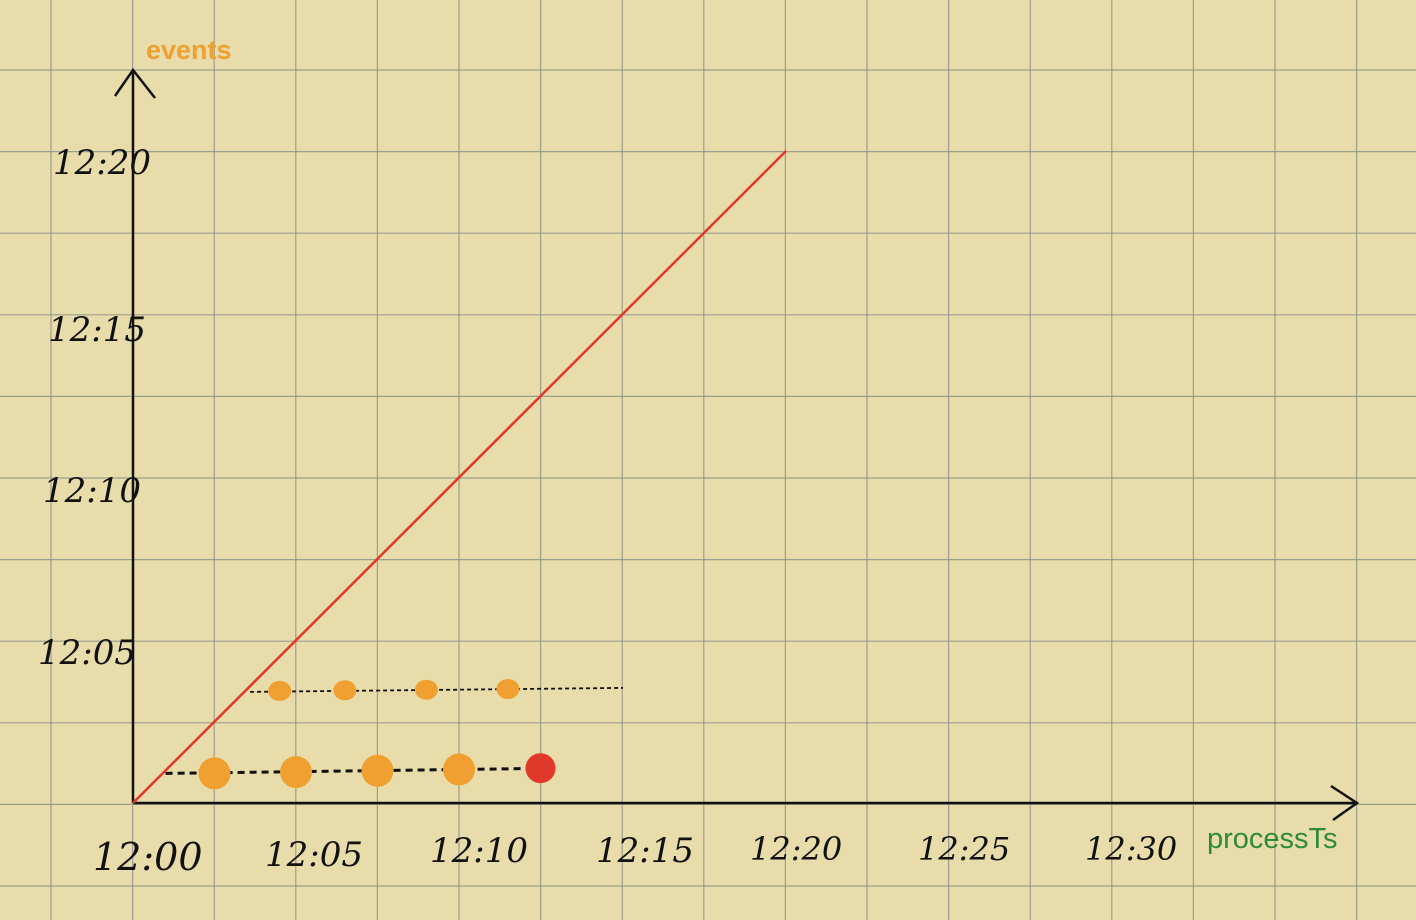 This screenshot has height=920, width=1416. Describe the element at coordinates (796, 849) in the screenshot. I see `x-tick-label: 12:20` at that location.